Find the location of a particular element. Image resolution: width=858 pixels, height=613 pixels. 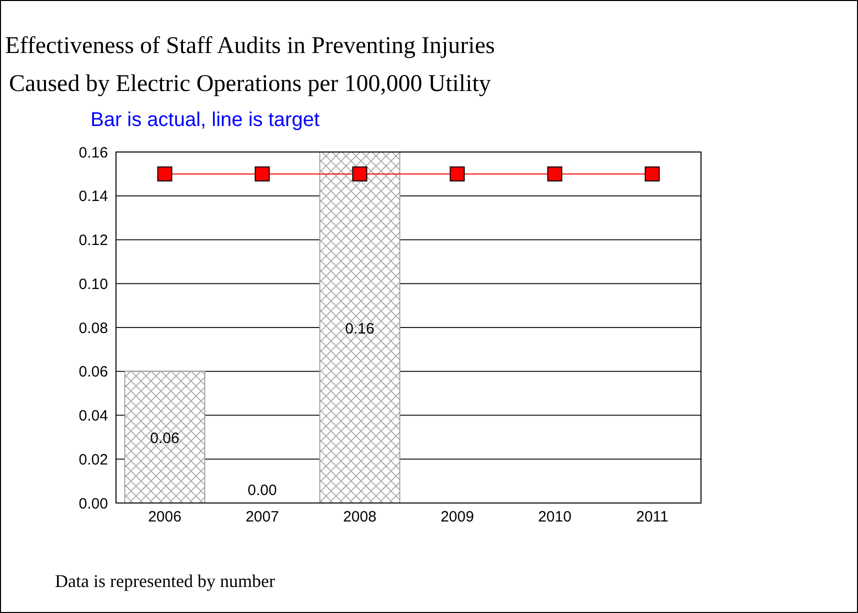

y-tick-label: 0.10 is located at coordinates (93, 284).